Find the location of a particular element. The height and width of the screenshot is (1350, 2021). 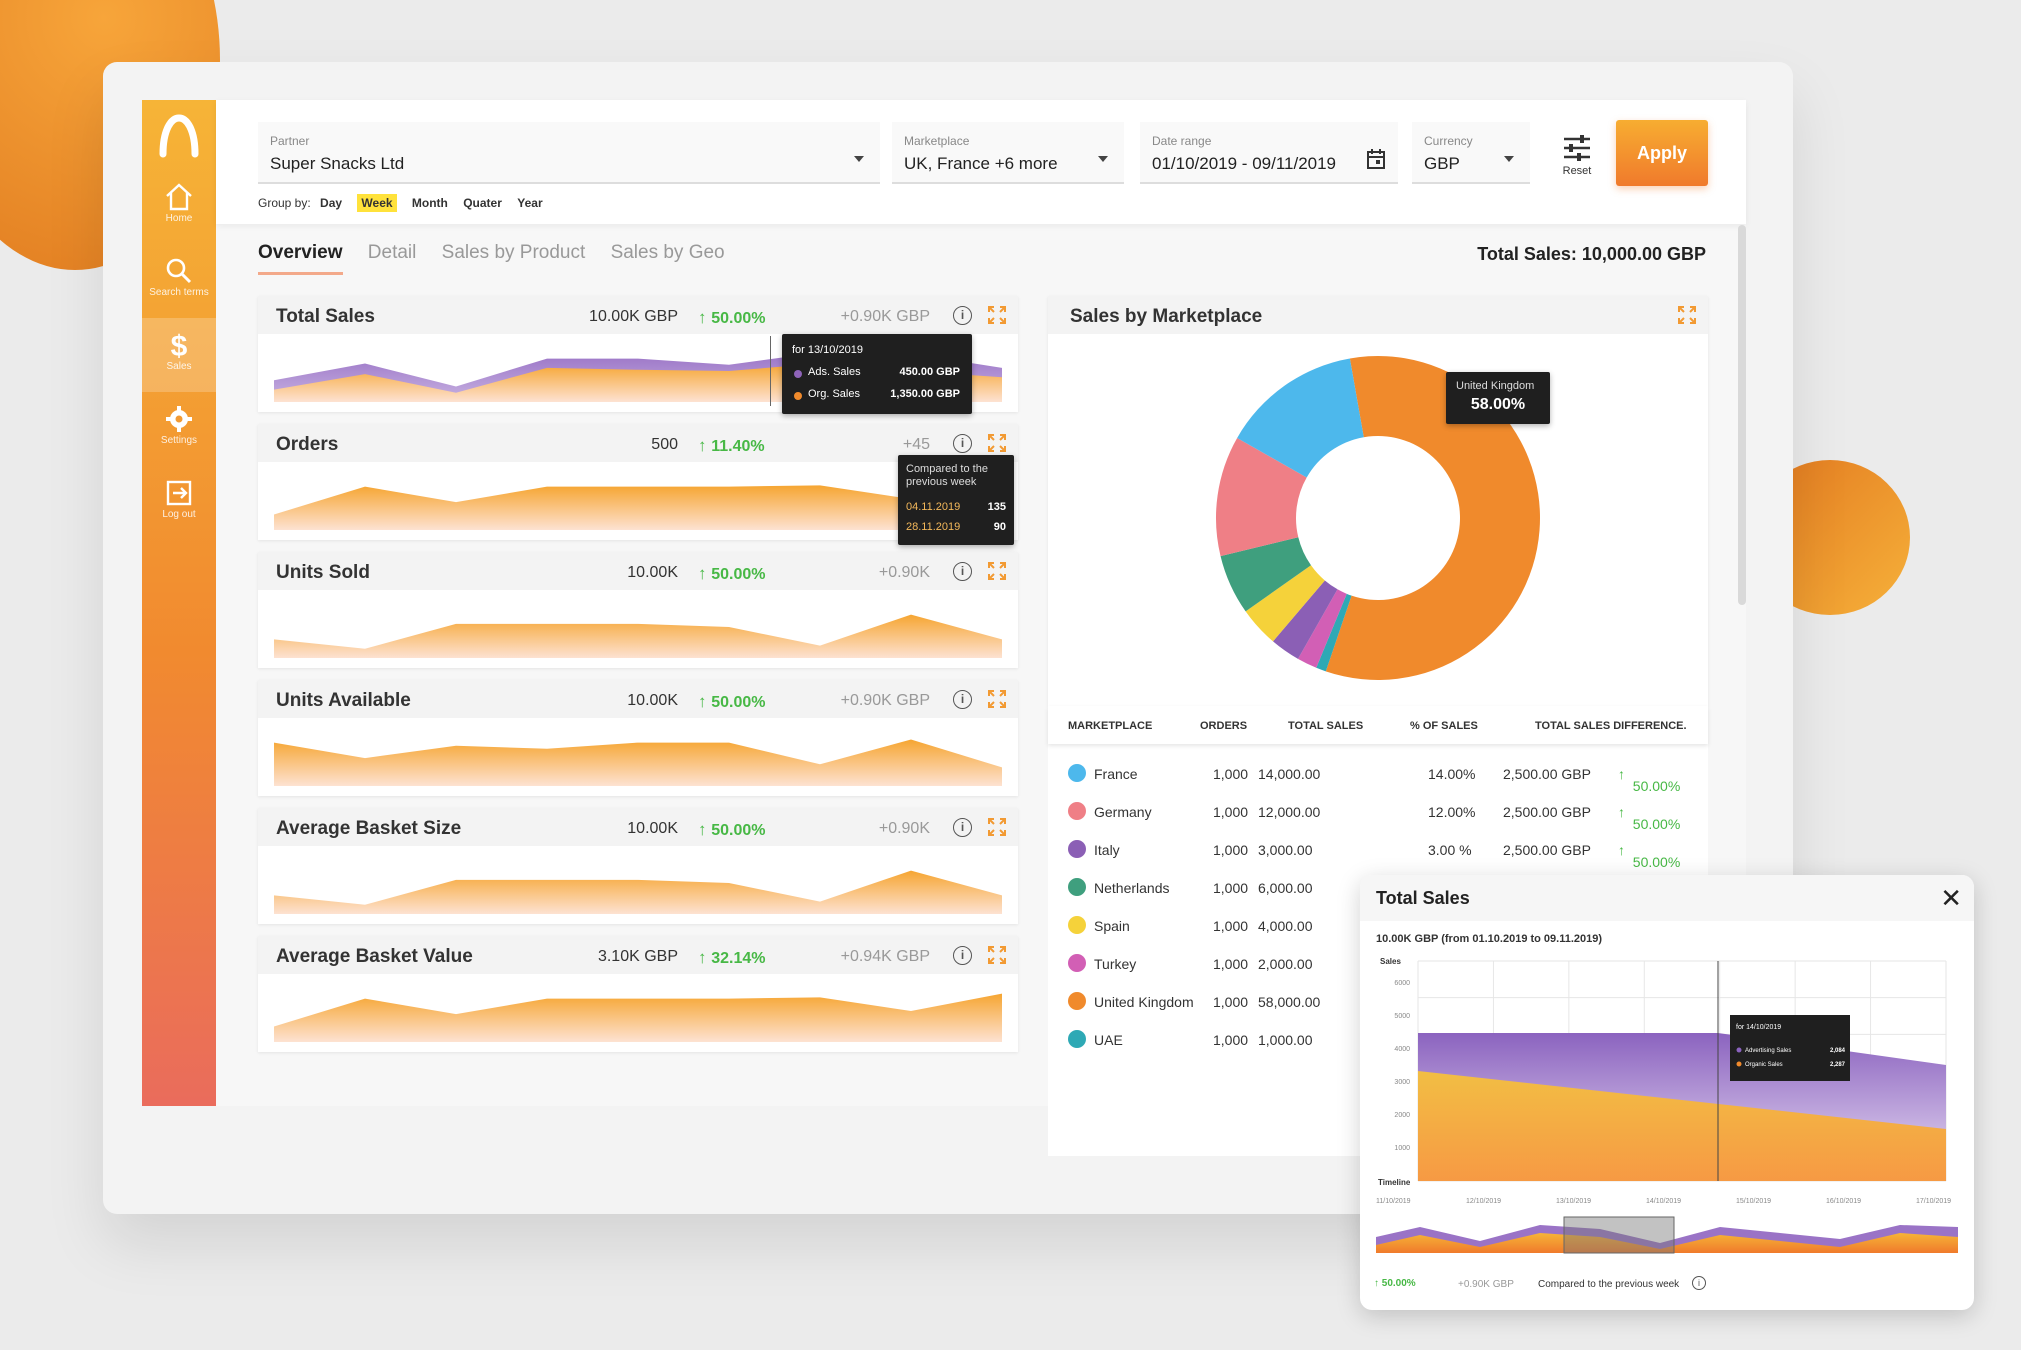

group-by-quater: Quater is located at coordinates (482, 203).